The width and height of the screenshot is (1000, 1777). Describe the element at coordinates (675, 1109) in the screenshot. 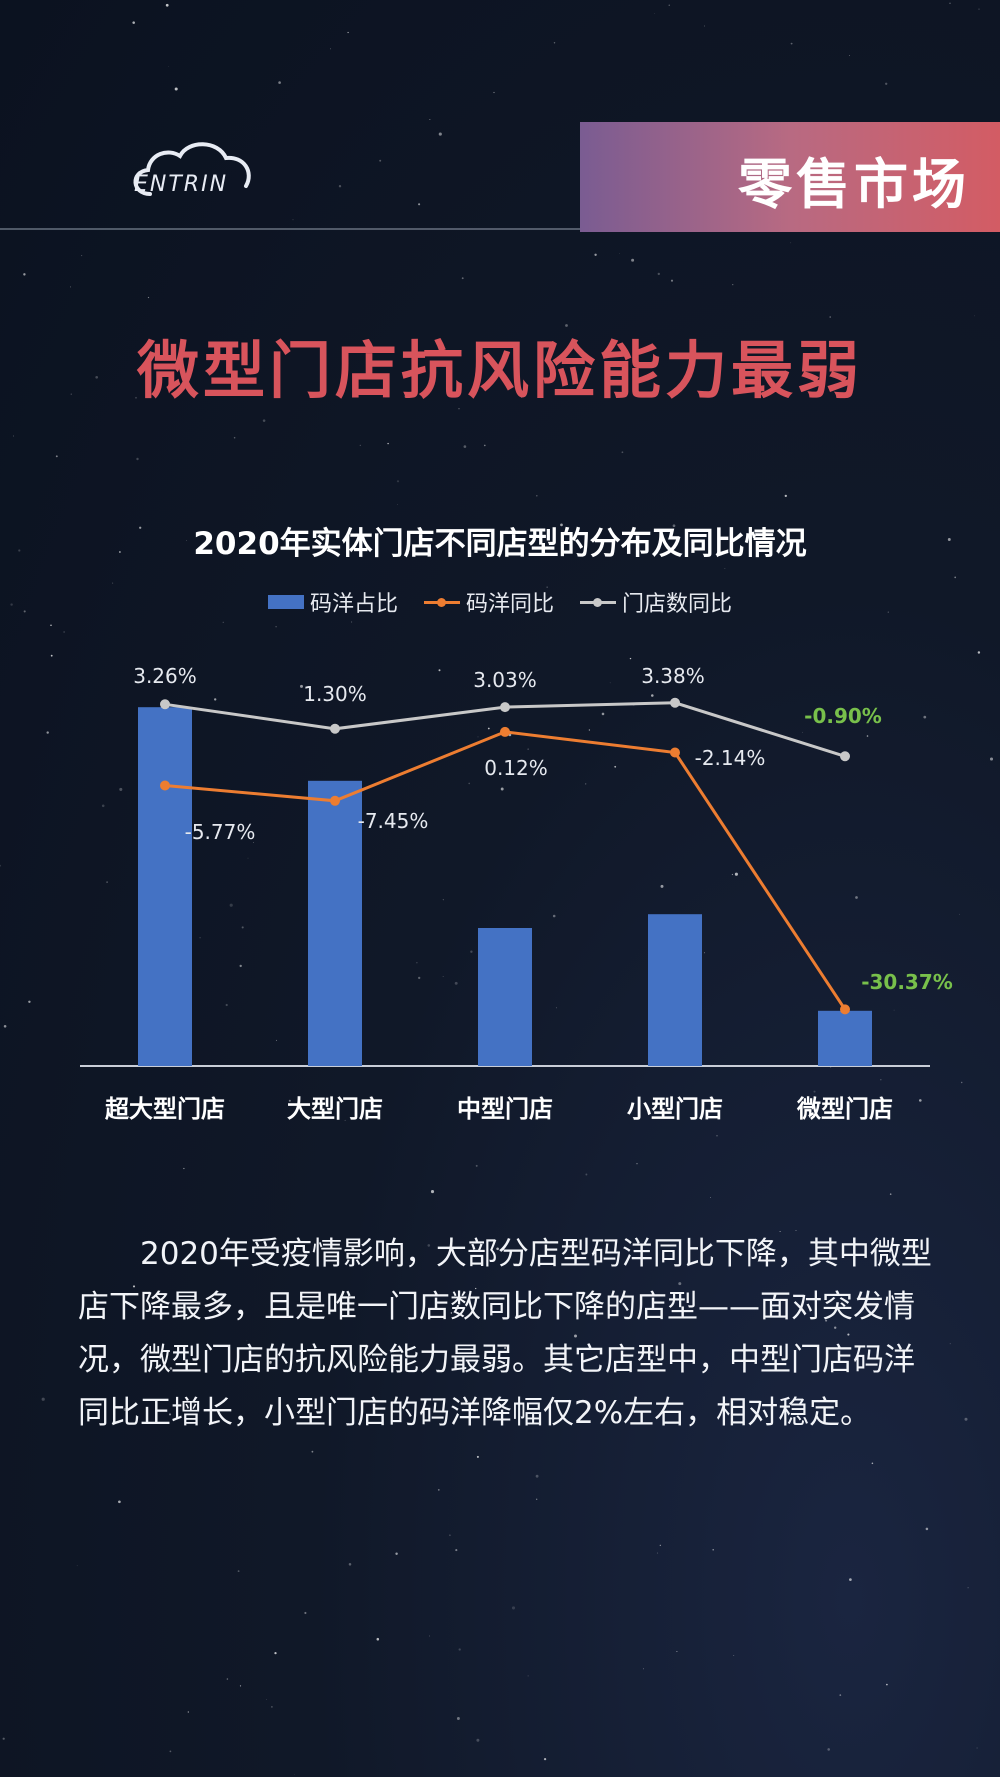

I see `category-label: 小型门店` at that location.